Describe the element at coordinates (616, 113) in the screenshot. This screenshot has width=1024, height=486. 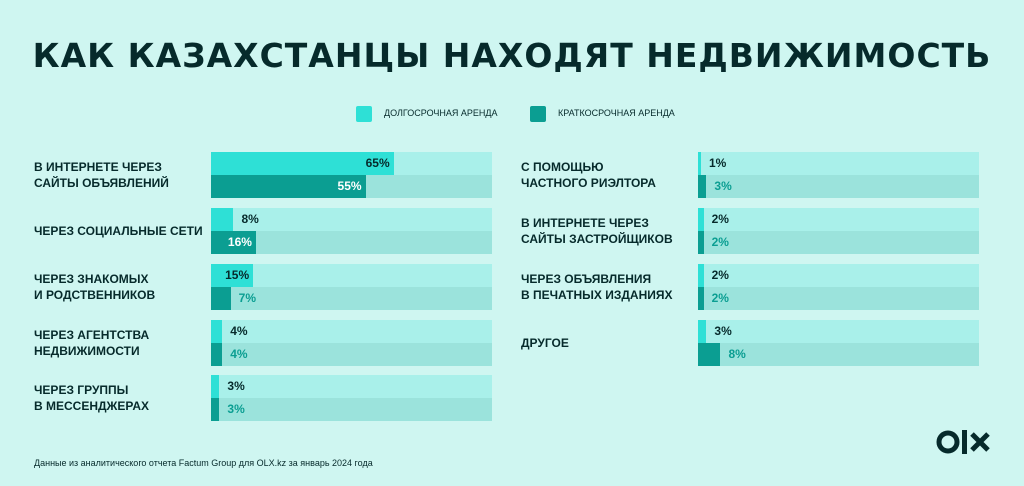
I see `legend-short-term-label: КРАТКОСРОЧНАЯ АРЕНДА` at that location.